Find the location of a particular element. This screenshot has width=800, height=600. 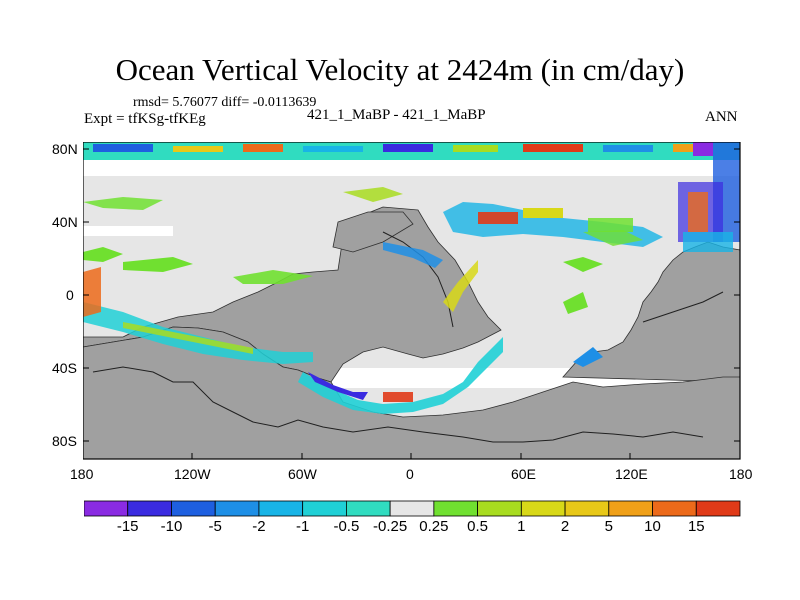

experiment-label: Expt = tfKSg-tfKEg is located at coordinates (145, 119).